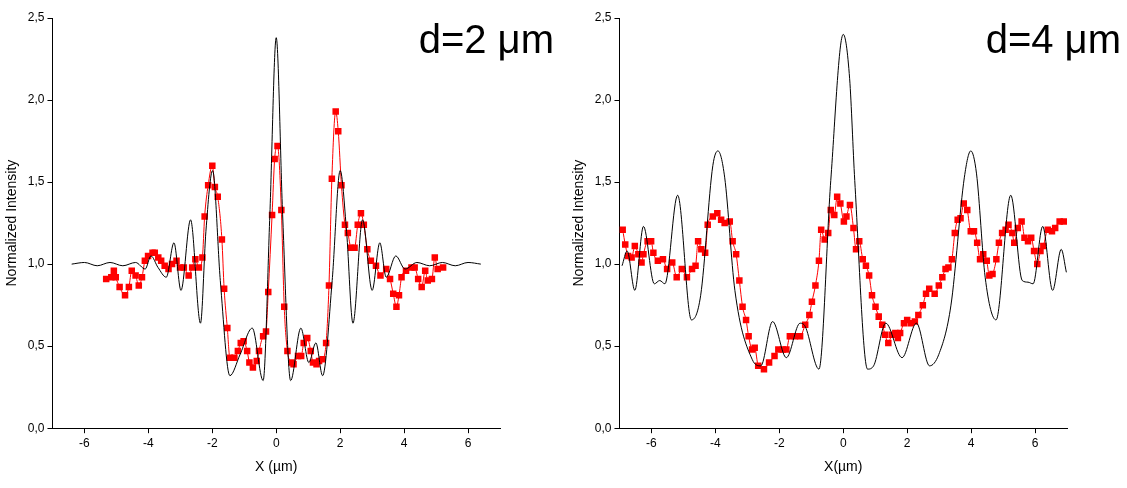  Describe the element at coordinates (1053, 39) in the screenshot. I see `annotation: d=4 μm` at that location.